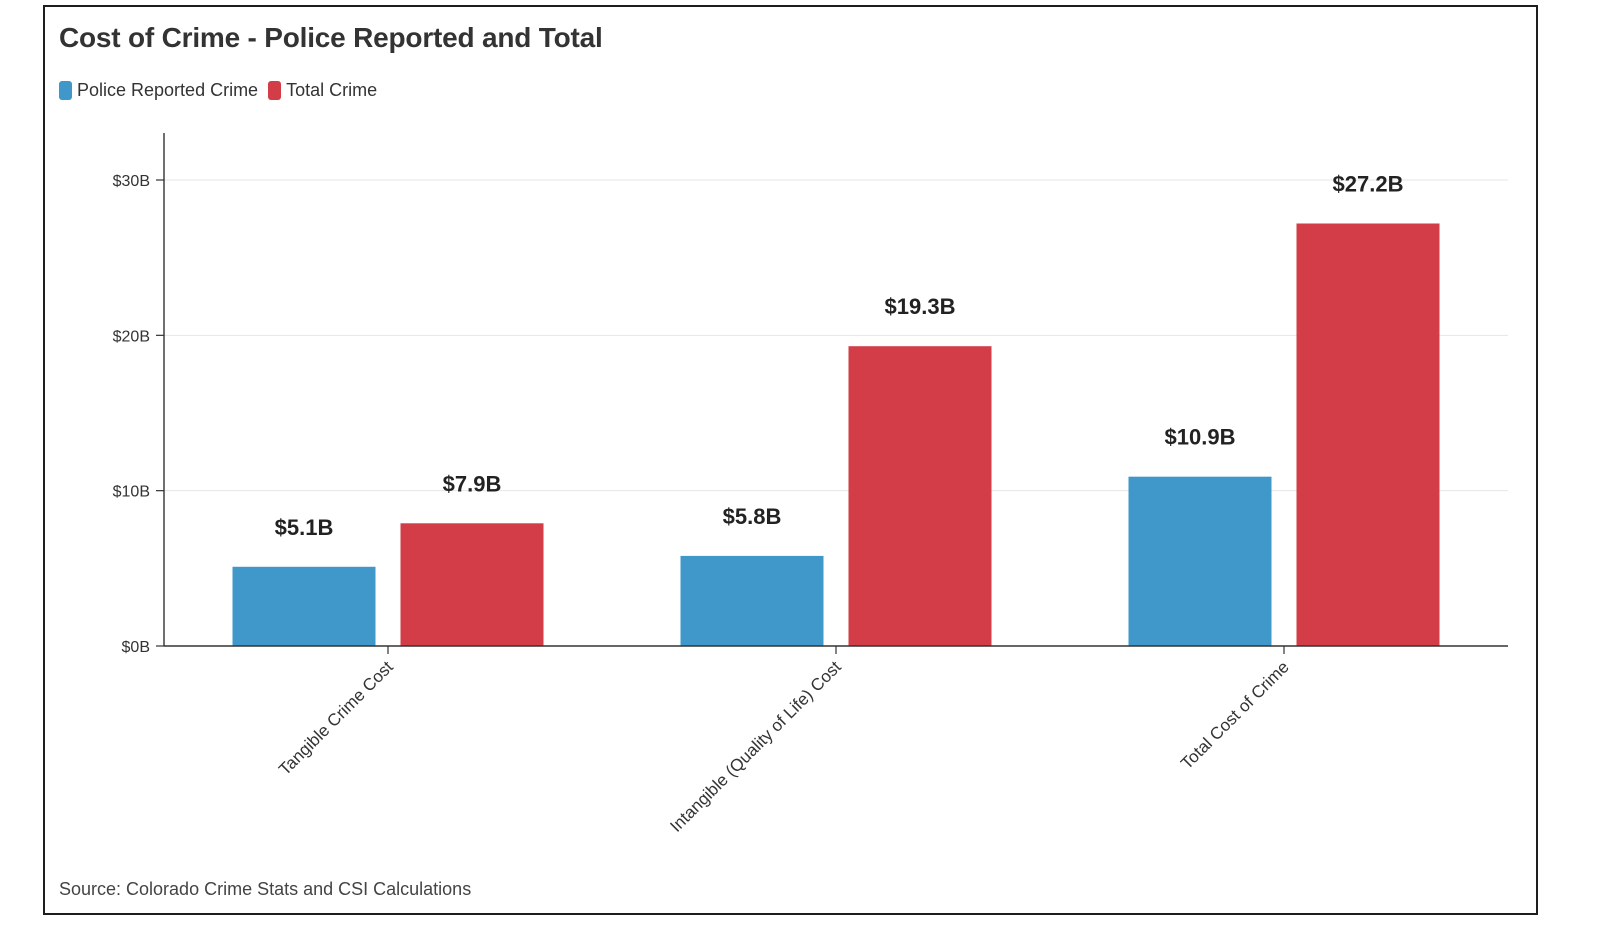 The image size is (1600, 951). Describe the element at coordinates (304, 606) in the screenshot. I see `bar-police-reported-crime-tangible-crime-cost` at that location.